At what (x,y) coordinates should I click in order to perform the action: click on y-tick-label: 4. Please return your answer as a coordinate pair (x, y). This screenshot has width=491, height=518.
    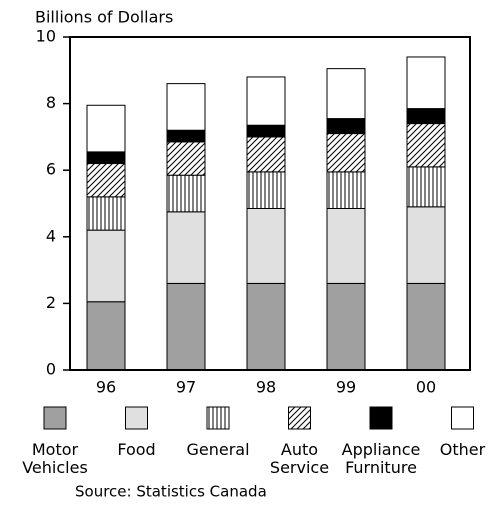
    Looking at the image, I should click on (51, 235).